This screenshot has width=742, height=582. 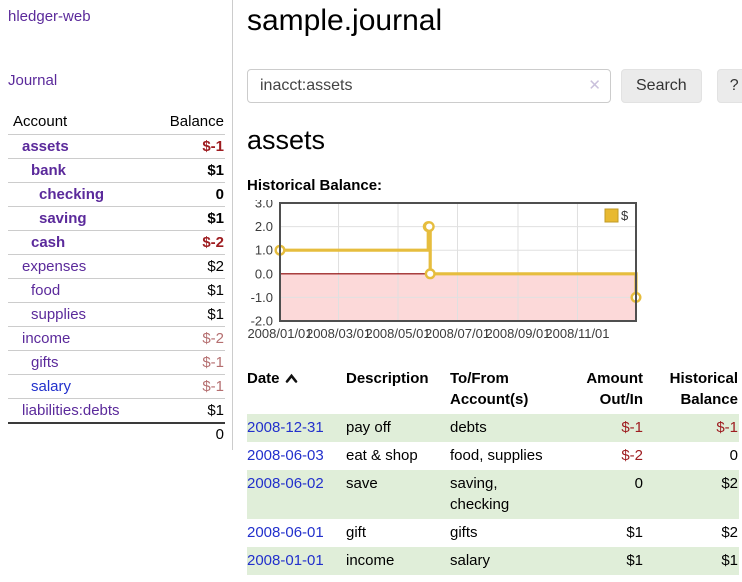 I want to click on x-tick-label: 2008/07/01, so click(x=457, y=333).